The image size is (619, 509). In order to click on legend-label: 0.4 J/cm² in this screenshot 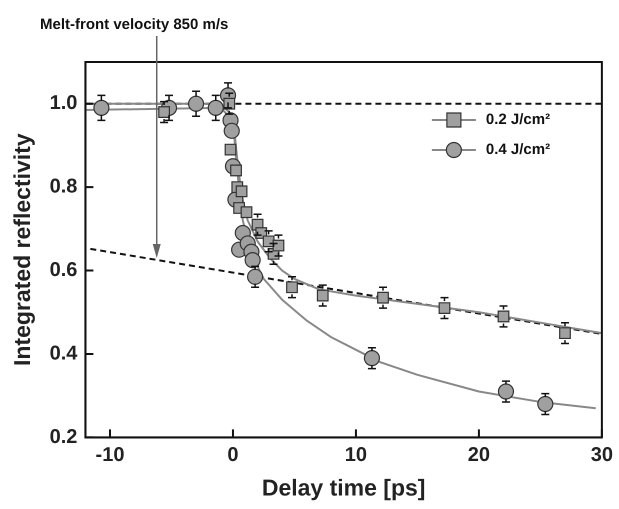, I will do `click(518, 149)`.